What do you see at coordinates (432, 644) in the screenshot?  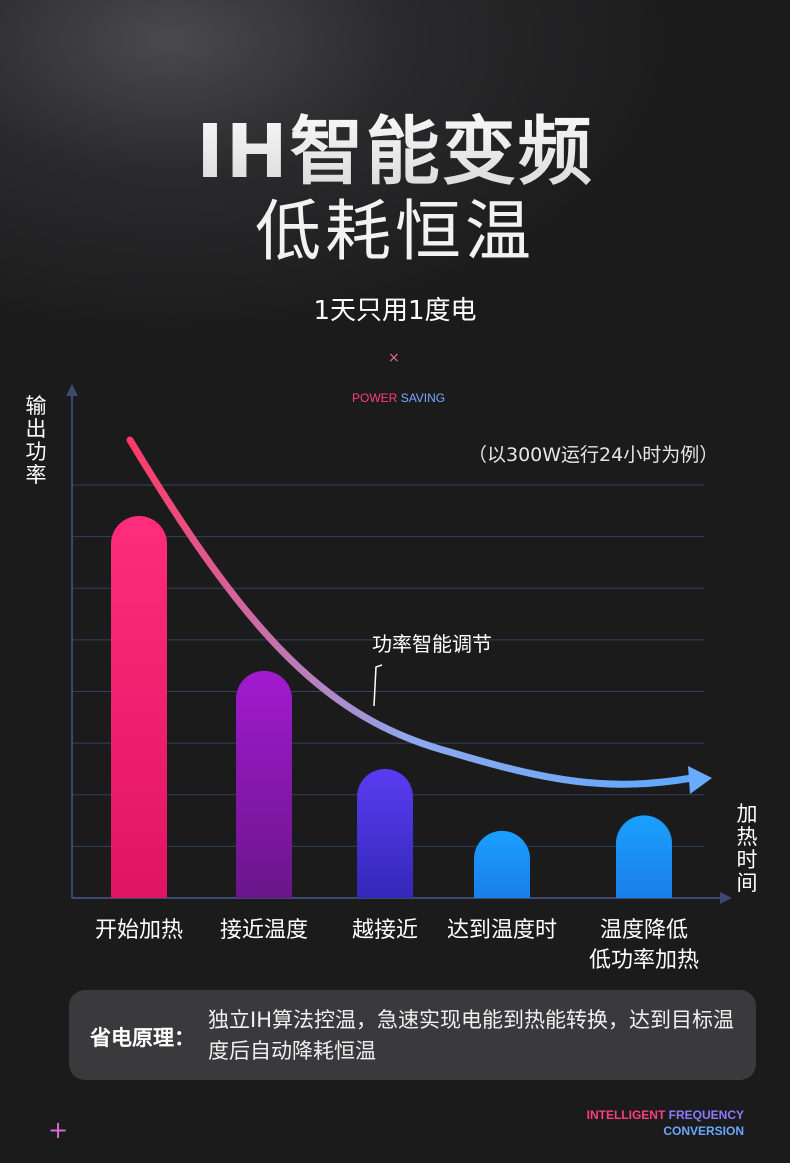 I see `curve-annotation: 功率智能调节` at bounding box center [432, 644].